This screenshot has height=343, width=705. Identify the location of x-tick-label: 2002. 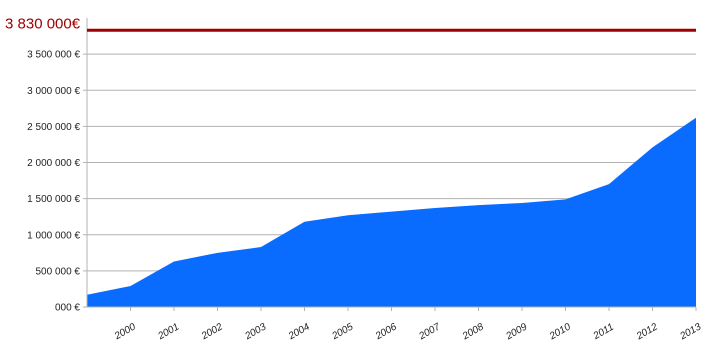
(212, 331).